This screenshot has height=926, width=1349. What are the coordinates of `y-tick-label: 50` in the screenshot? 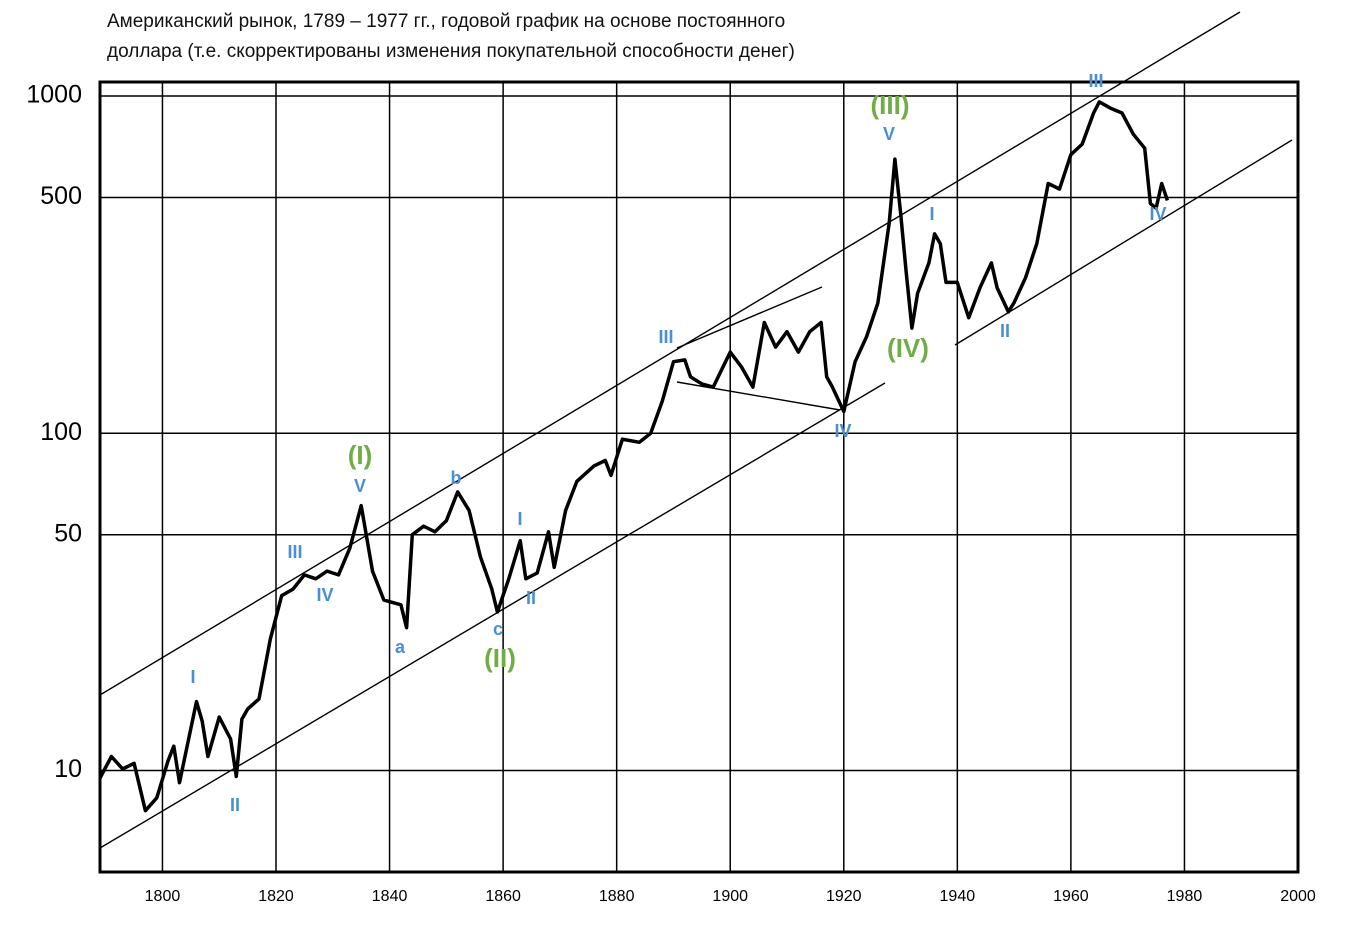 It's located at (68, 533).